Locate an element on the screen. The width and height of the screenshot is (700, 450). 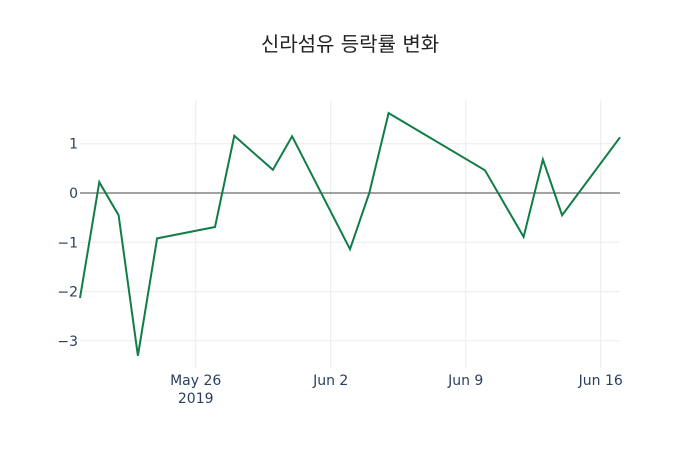
x-tick-label: May 26 is located at coordinates (195, 381).